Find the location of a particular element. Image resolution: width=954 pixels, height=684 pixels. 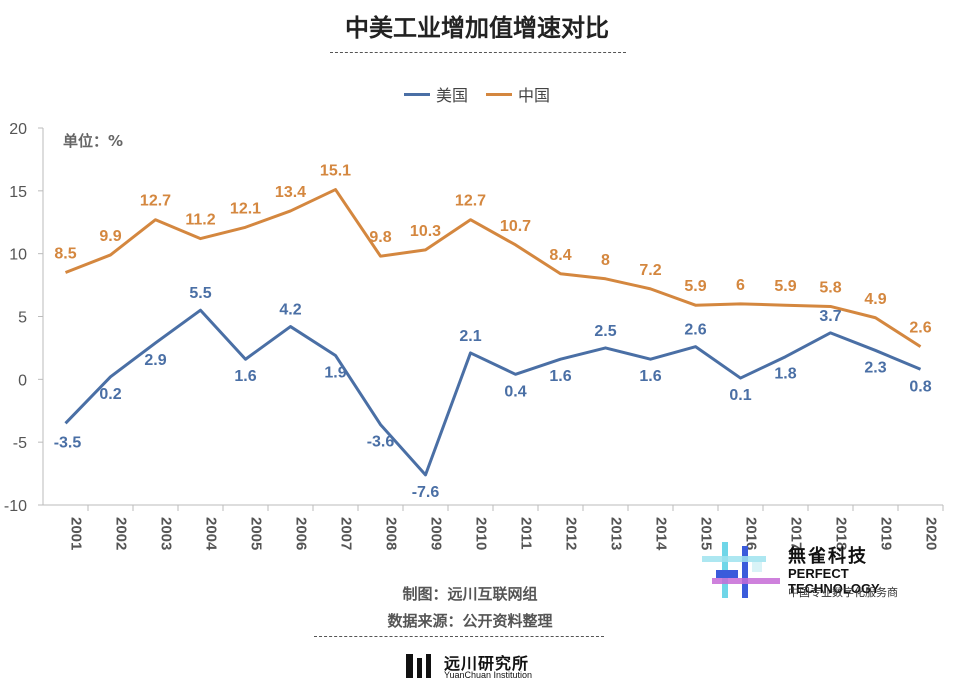

data-label-china: 6 is located at coordinates (740, 285).